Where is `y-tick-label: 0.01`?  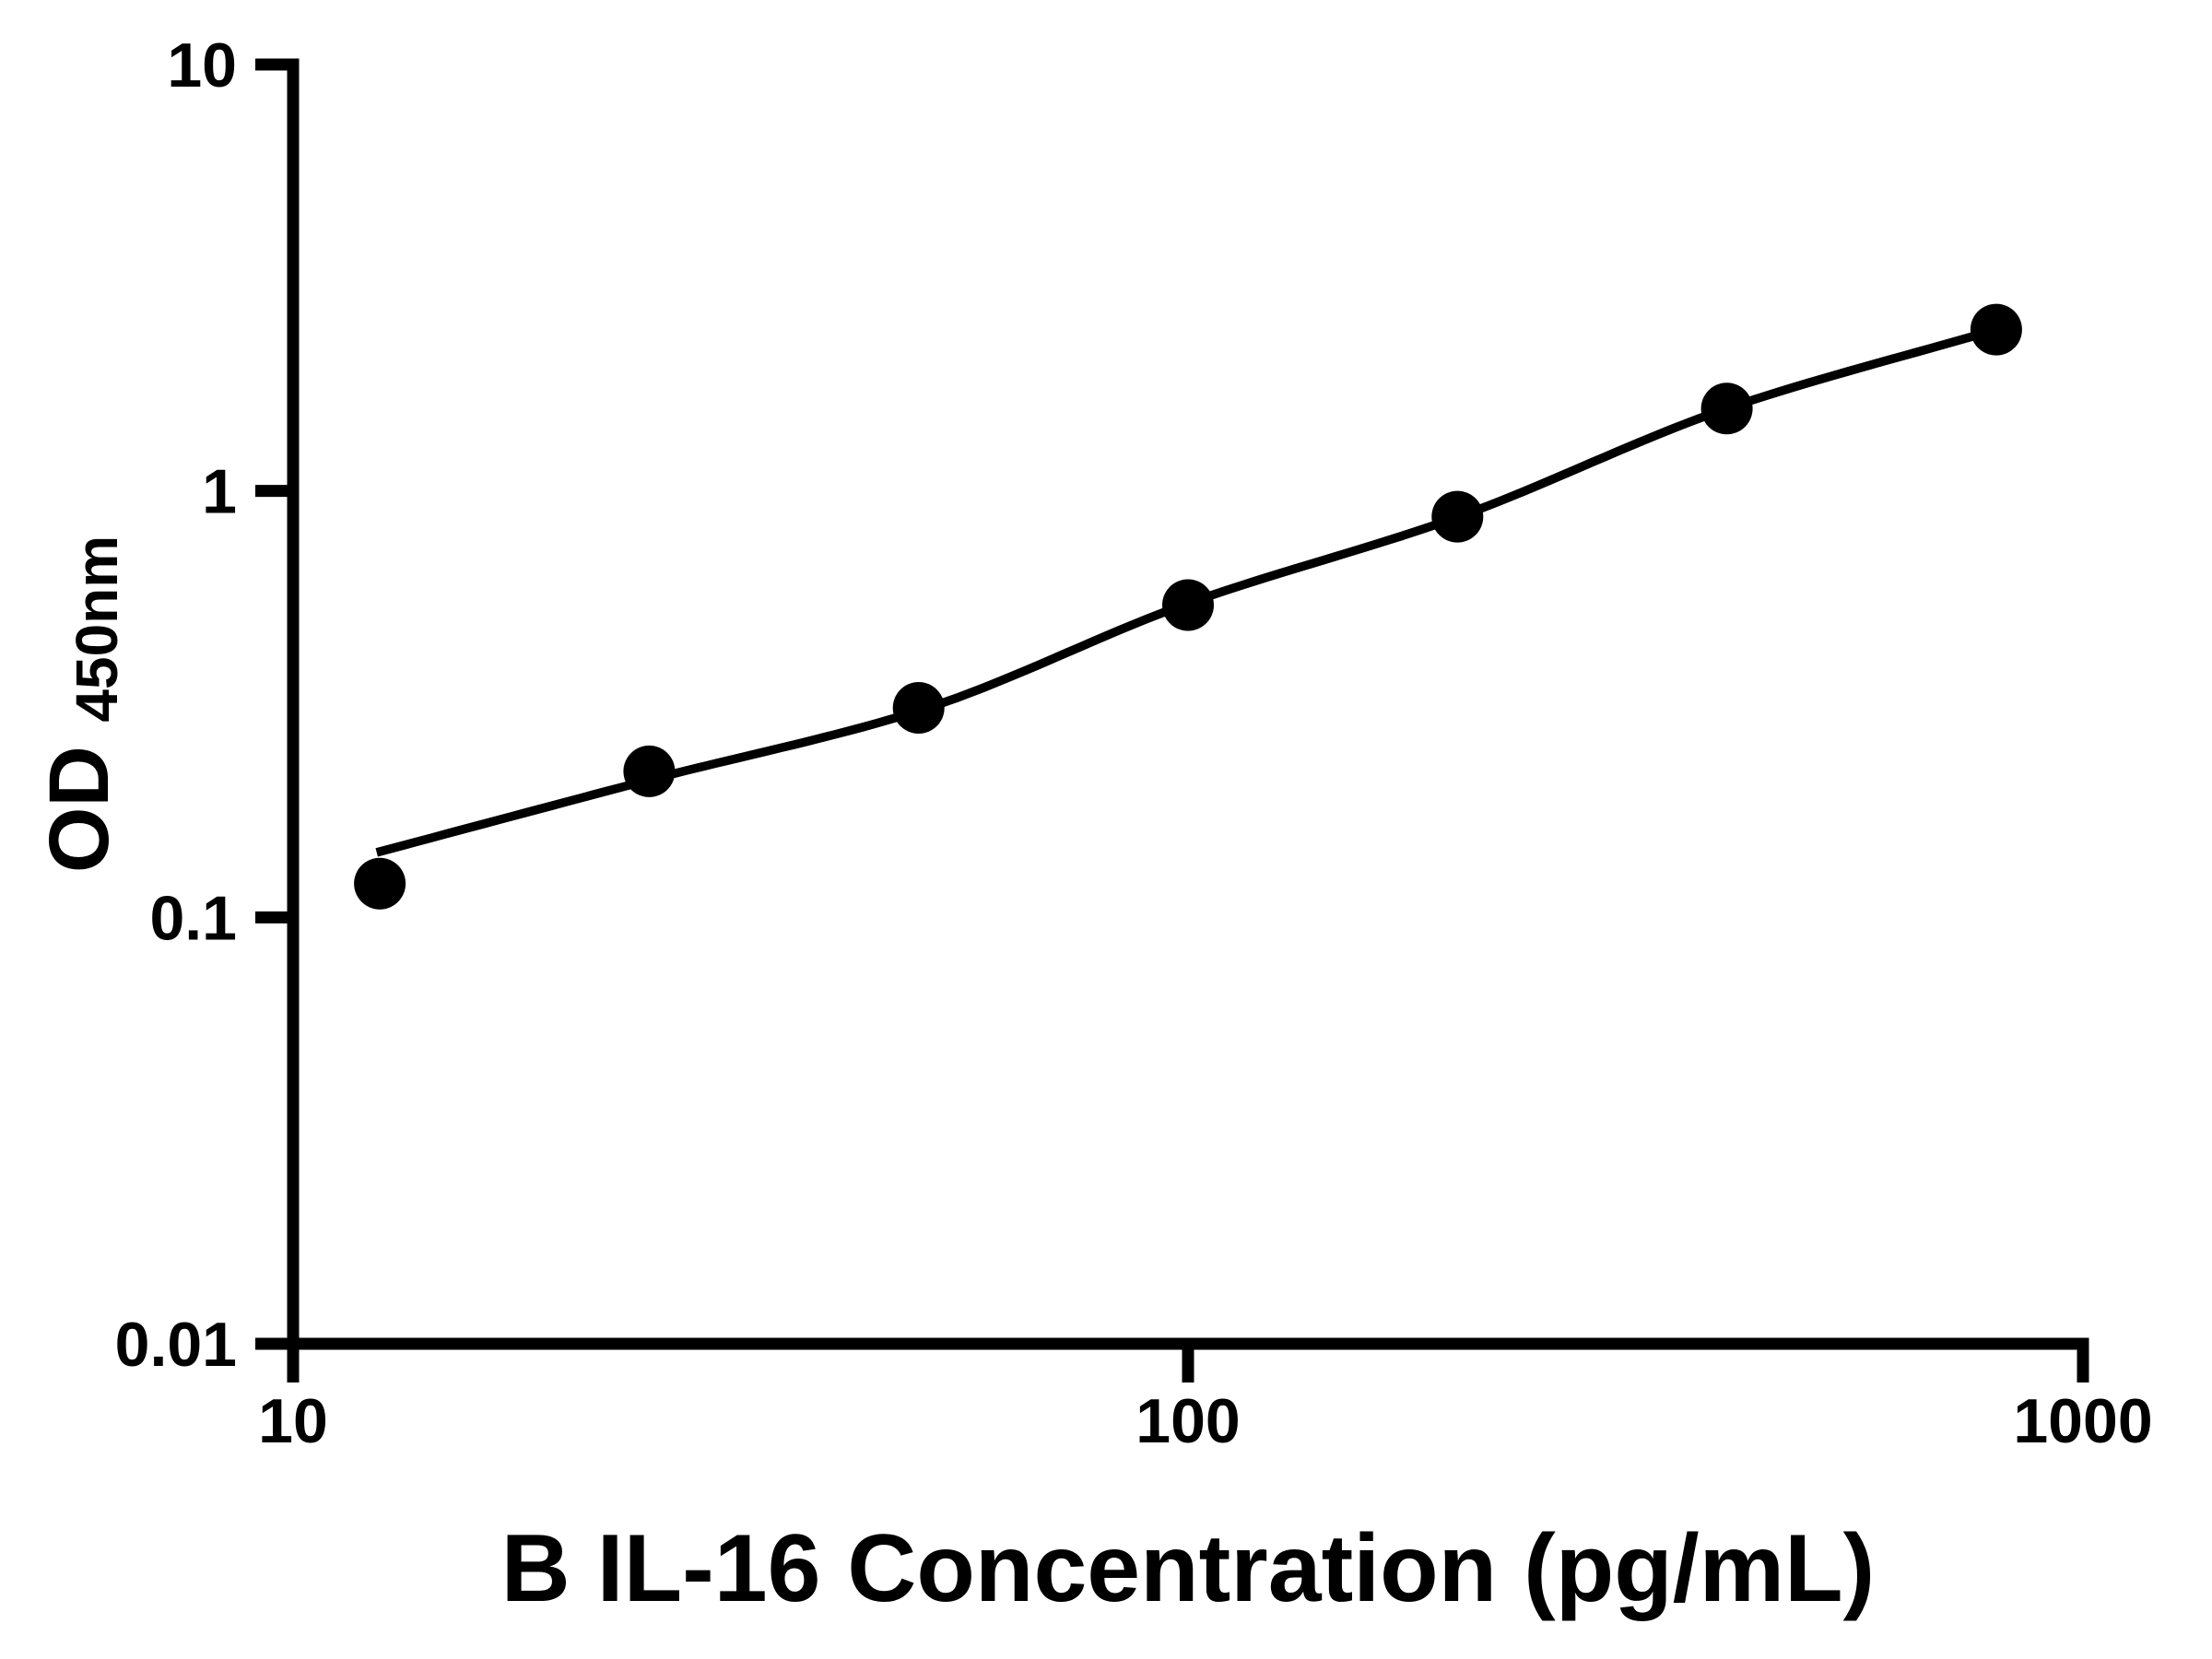
y-tick-label: 0.01 is located at coordinates (176, 1345).